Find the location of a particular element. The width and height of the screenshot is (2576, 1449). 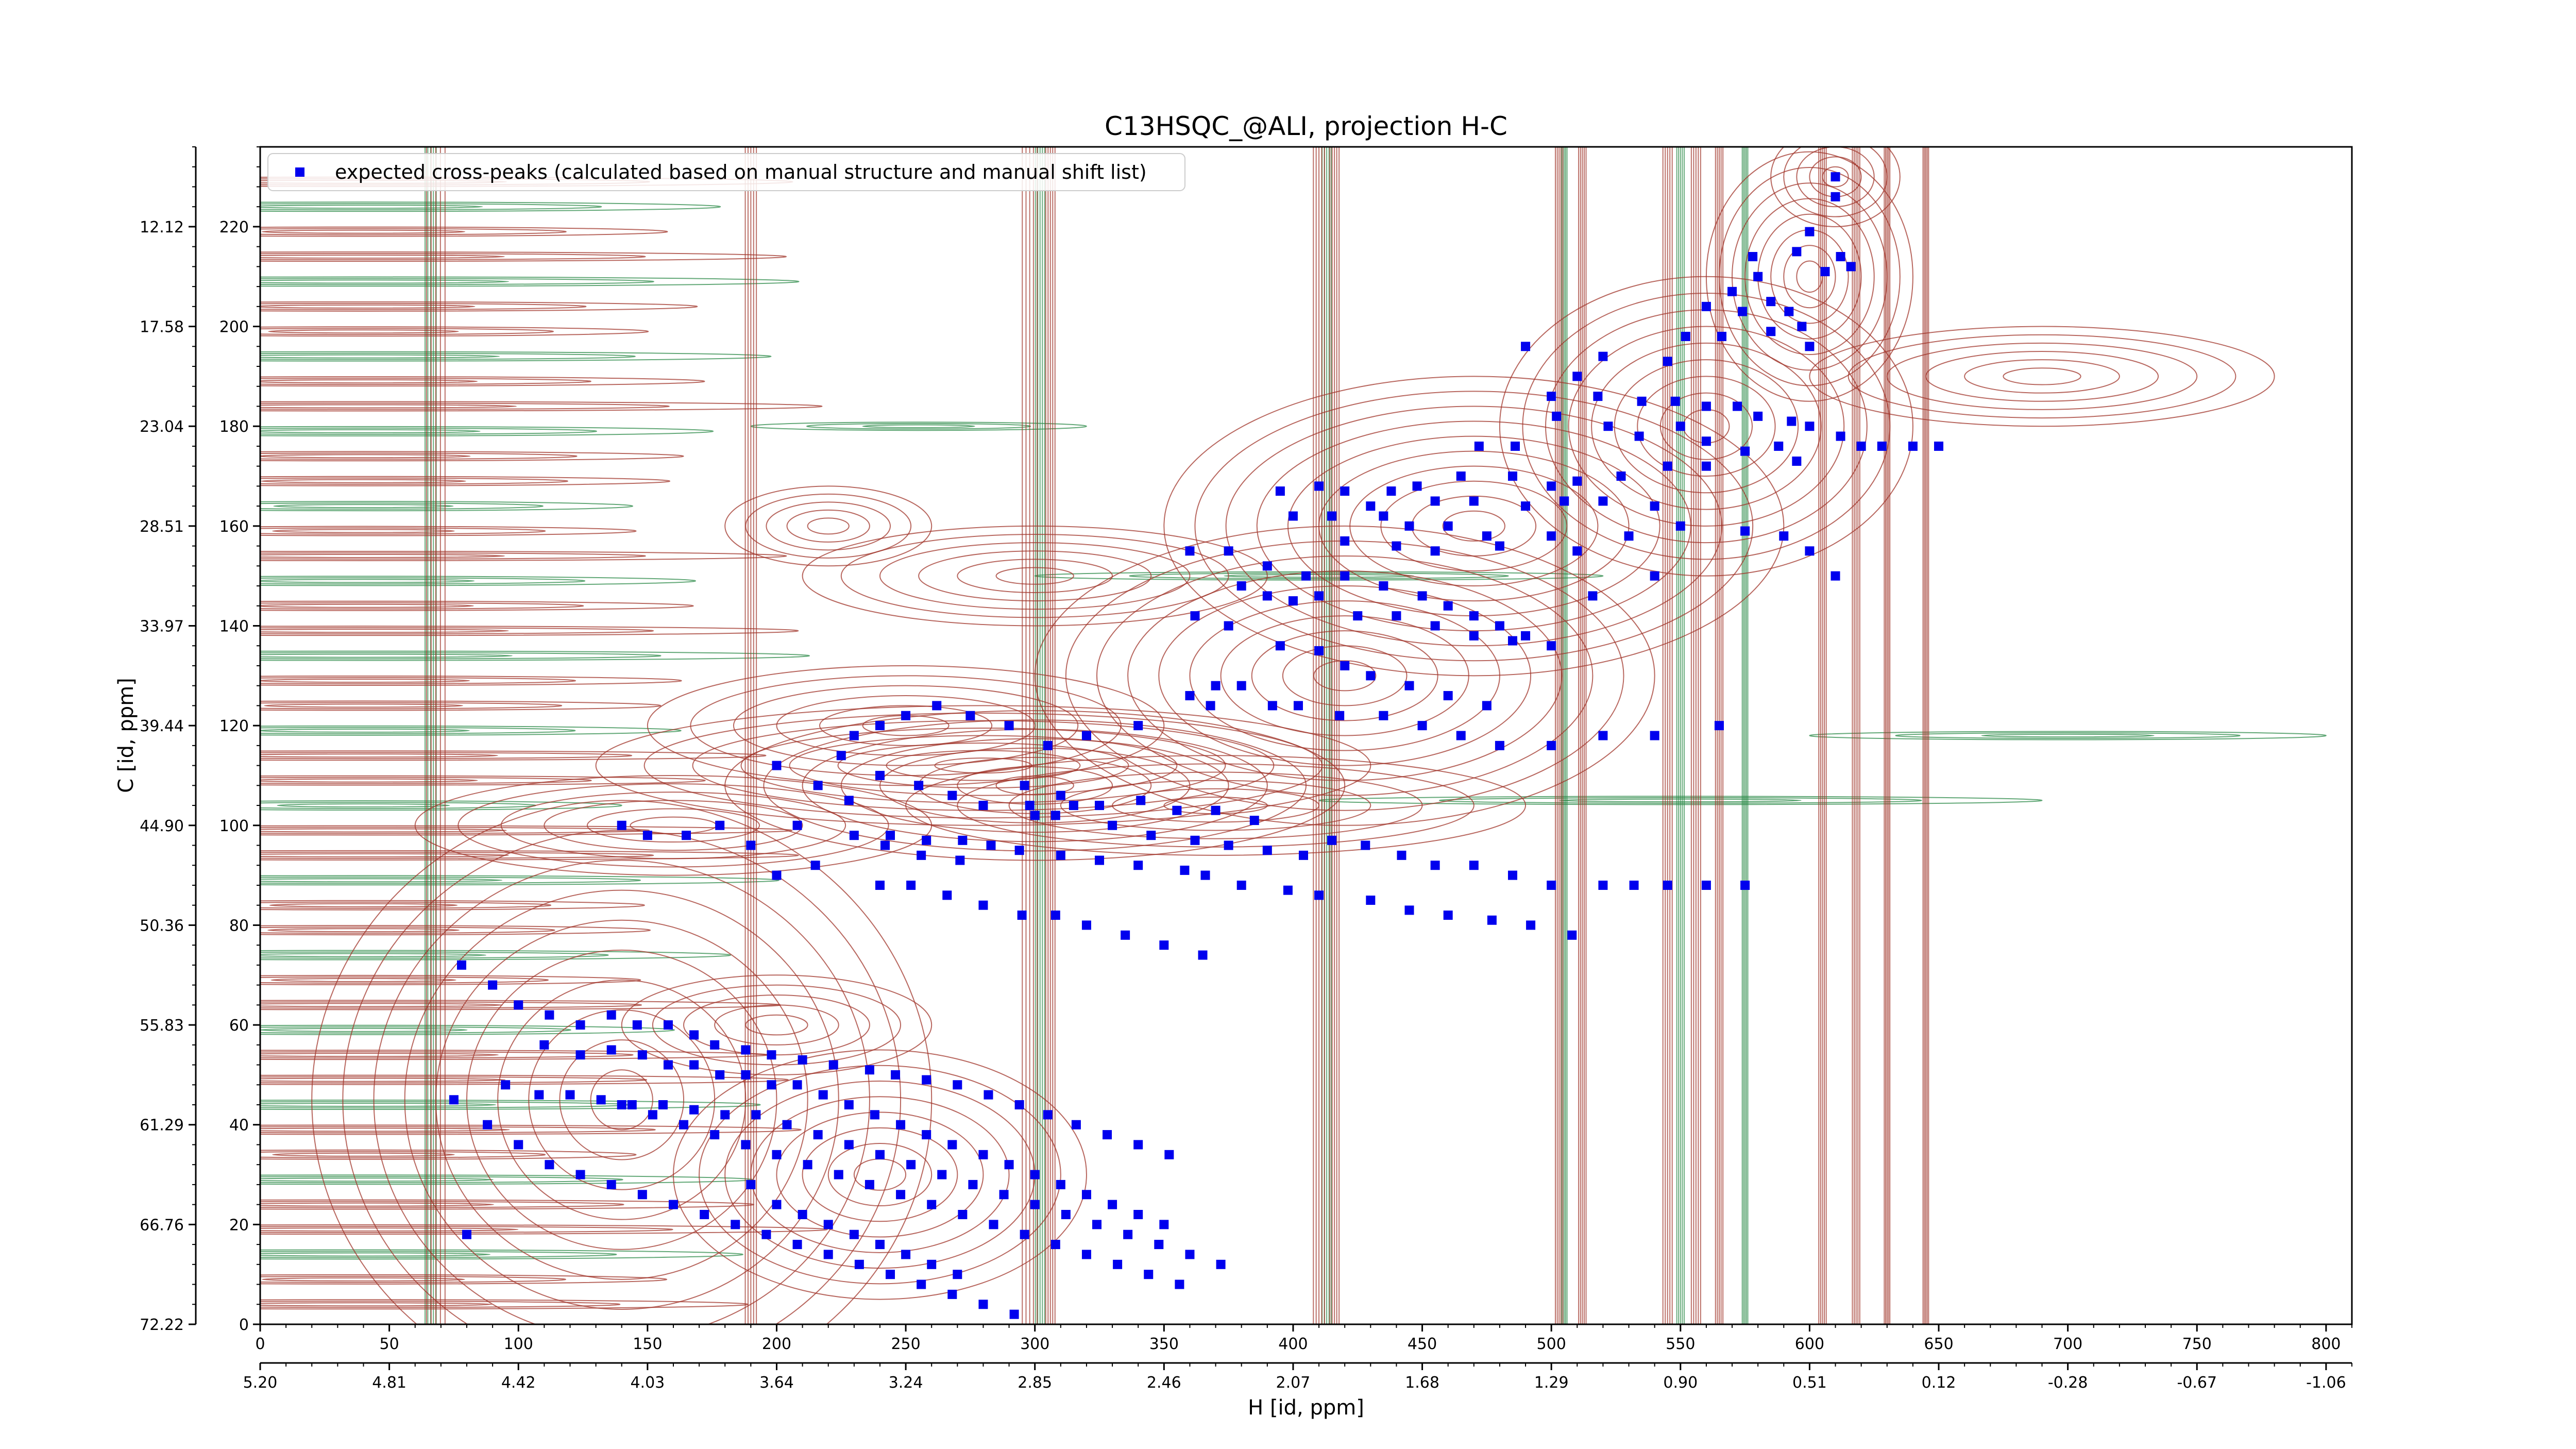

x-ppm-tick-label: -0.67 is located at coordinates (2197, 1383).